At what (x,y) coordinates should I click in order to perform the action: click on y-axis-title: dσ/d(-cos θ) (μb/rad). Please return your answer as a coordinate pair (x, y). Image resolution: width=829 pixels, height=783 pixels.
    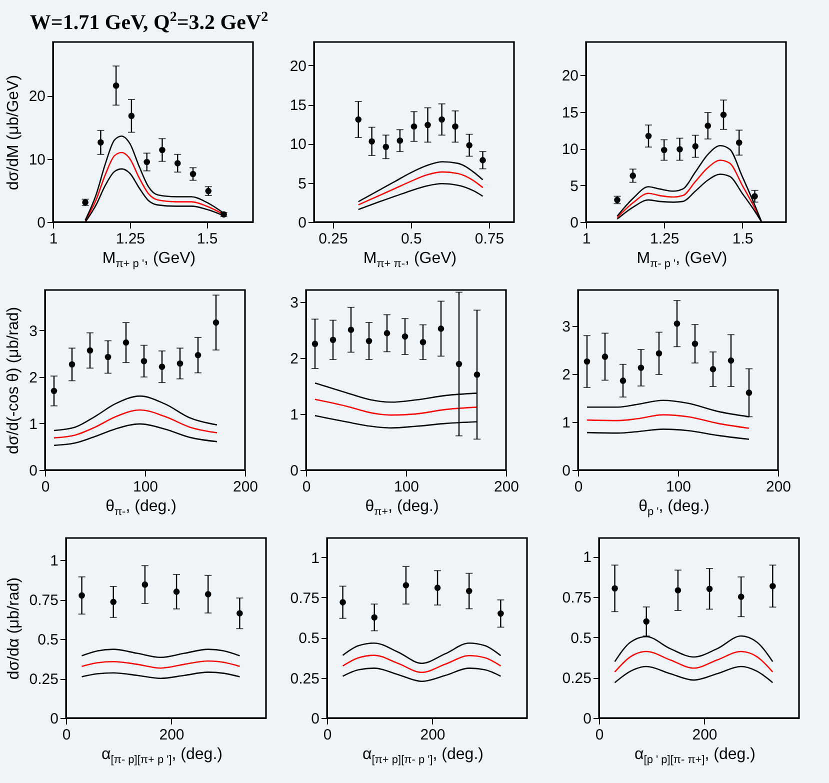
    Looking at the image, I should click on (13, 380).